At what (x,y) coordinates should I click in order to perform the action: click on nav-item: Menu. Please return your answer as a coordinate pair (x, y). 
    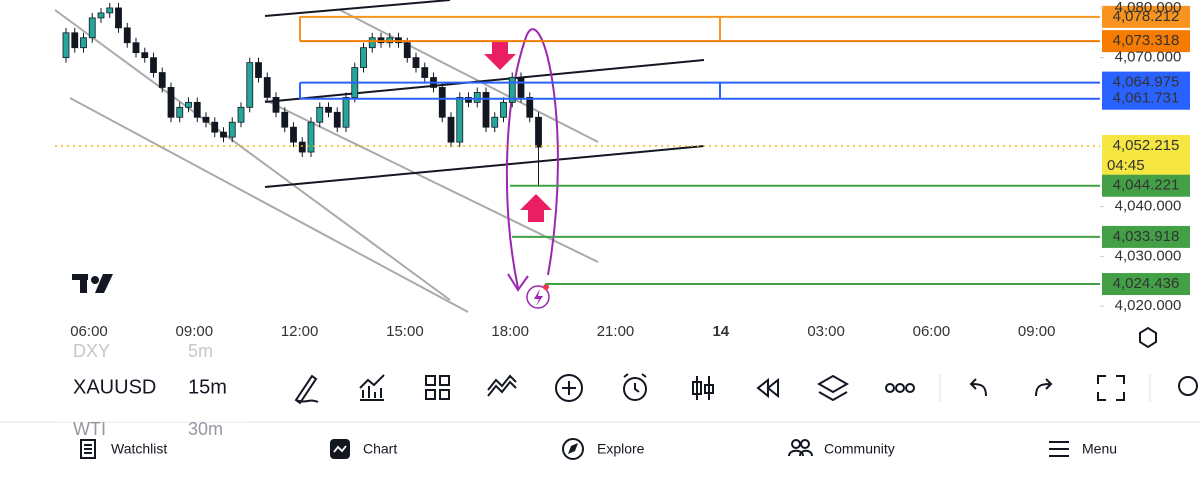
    Looking at the image, I should click on (1099, 449).